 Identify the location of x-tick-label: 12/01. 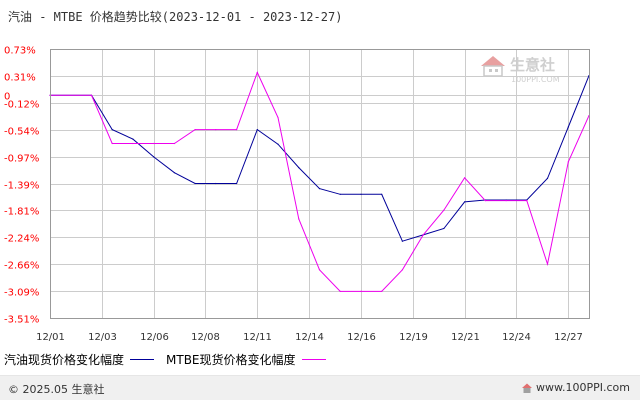
(50, 337).